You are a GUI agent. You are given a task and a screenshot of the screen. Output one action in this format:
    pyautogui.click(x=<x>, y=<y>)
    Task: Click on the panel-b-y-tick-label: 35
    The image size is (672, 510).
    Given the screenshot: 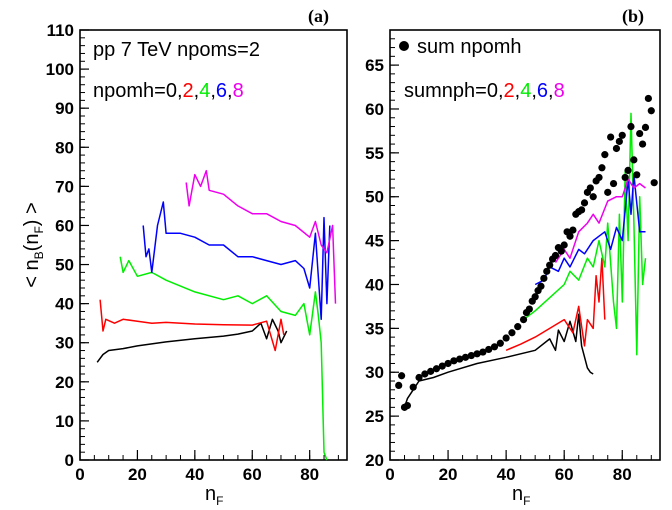 What is the action you would take?
    pyautogui.click(x=374, y=328)
    